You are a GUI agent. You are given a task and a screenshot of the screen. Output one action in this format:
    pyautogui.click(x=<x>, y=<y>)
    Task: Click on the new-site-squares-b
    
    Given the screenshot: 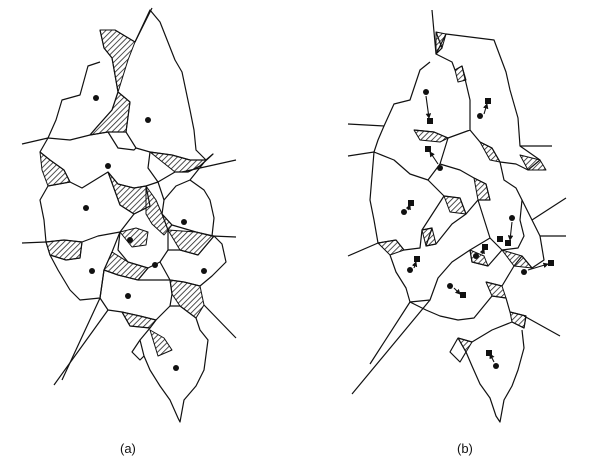 What is the action you would take?
    pyautogui.click(x=481, y=227)
    